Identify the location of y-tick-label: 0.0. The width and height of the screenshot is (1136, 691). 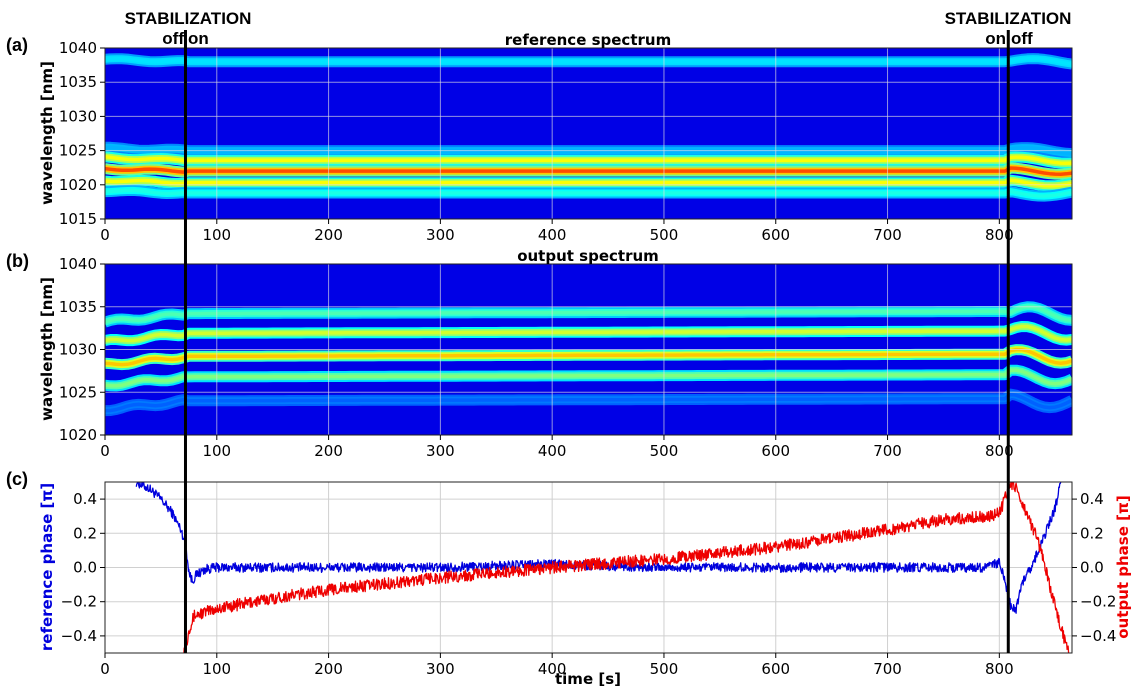
(85, 568).